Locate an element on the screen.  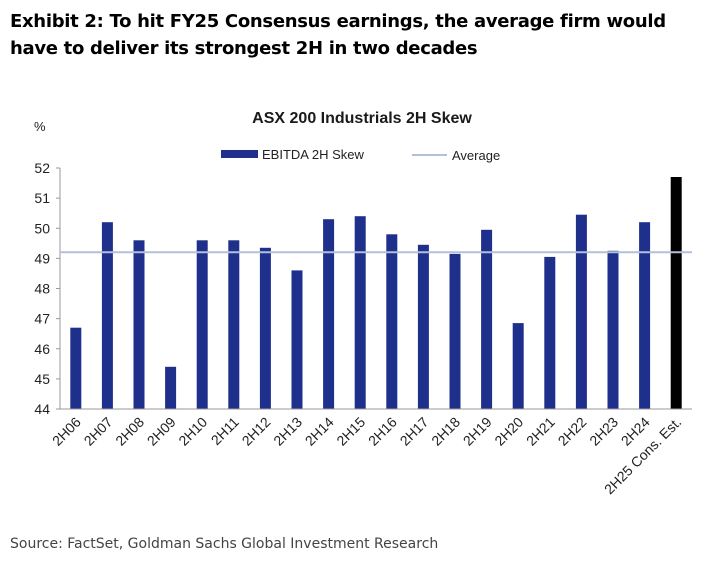
bar-2h09 is located at coordinates (171, 387).